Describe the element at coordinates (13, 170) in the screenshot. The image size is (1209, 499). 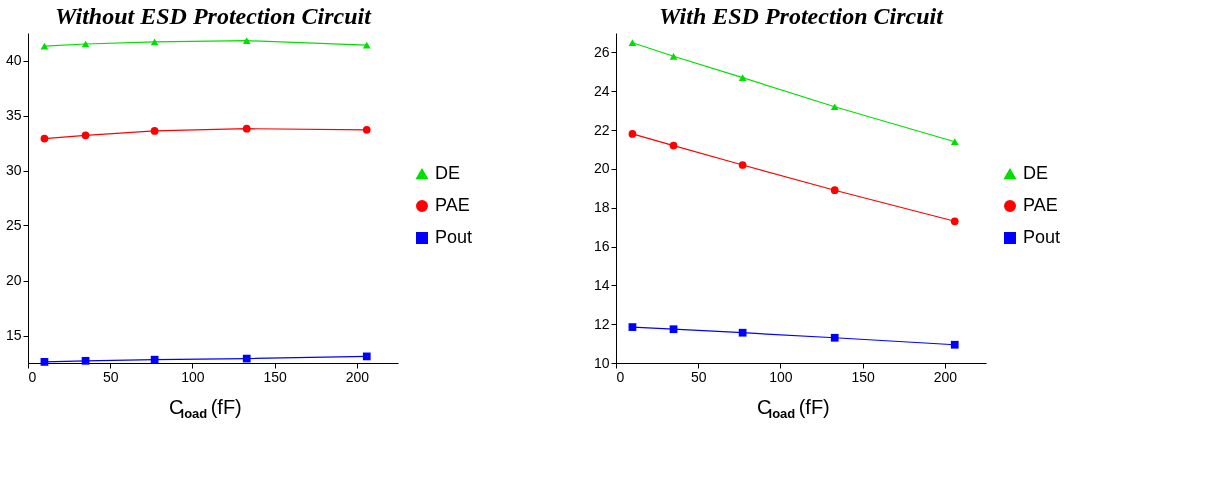
I see `y-tick-label: 30` at that location.